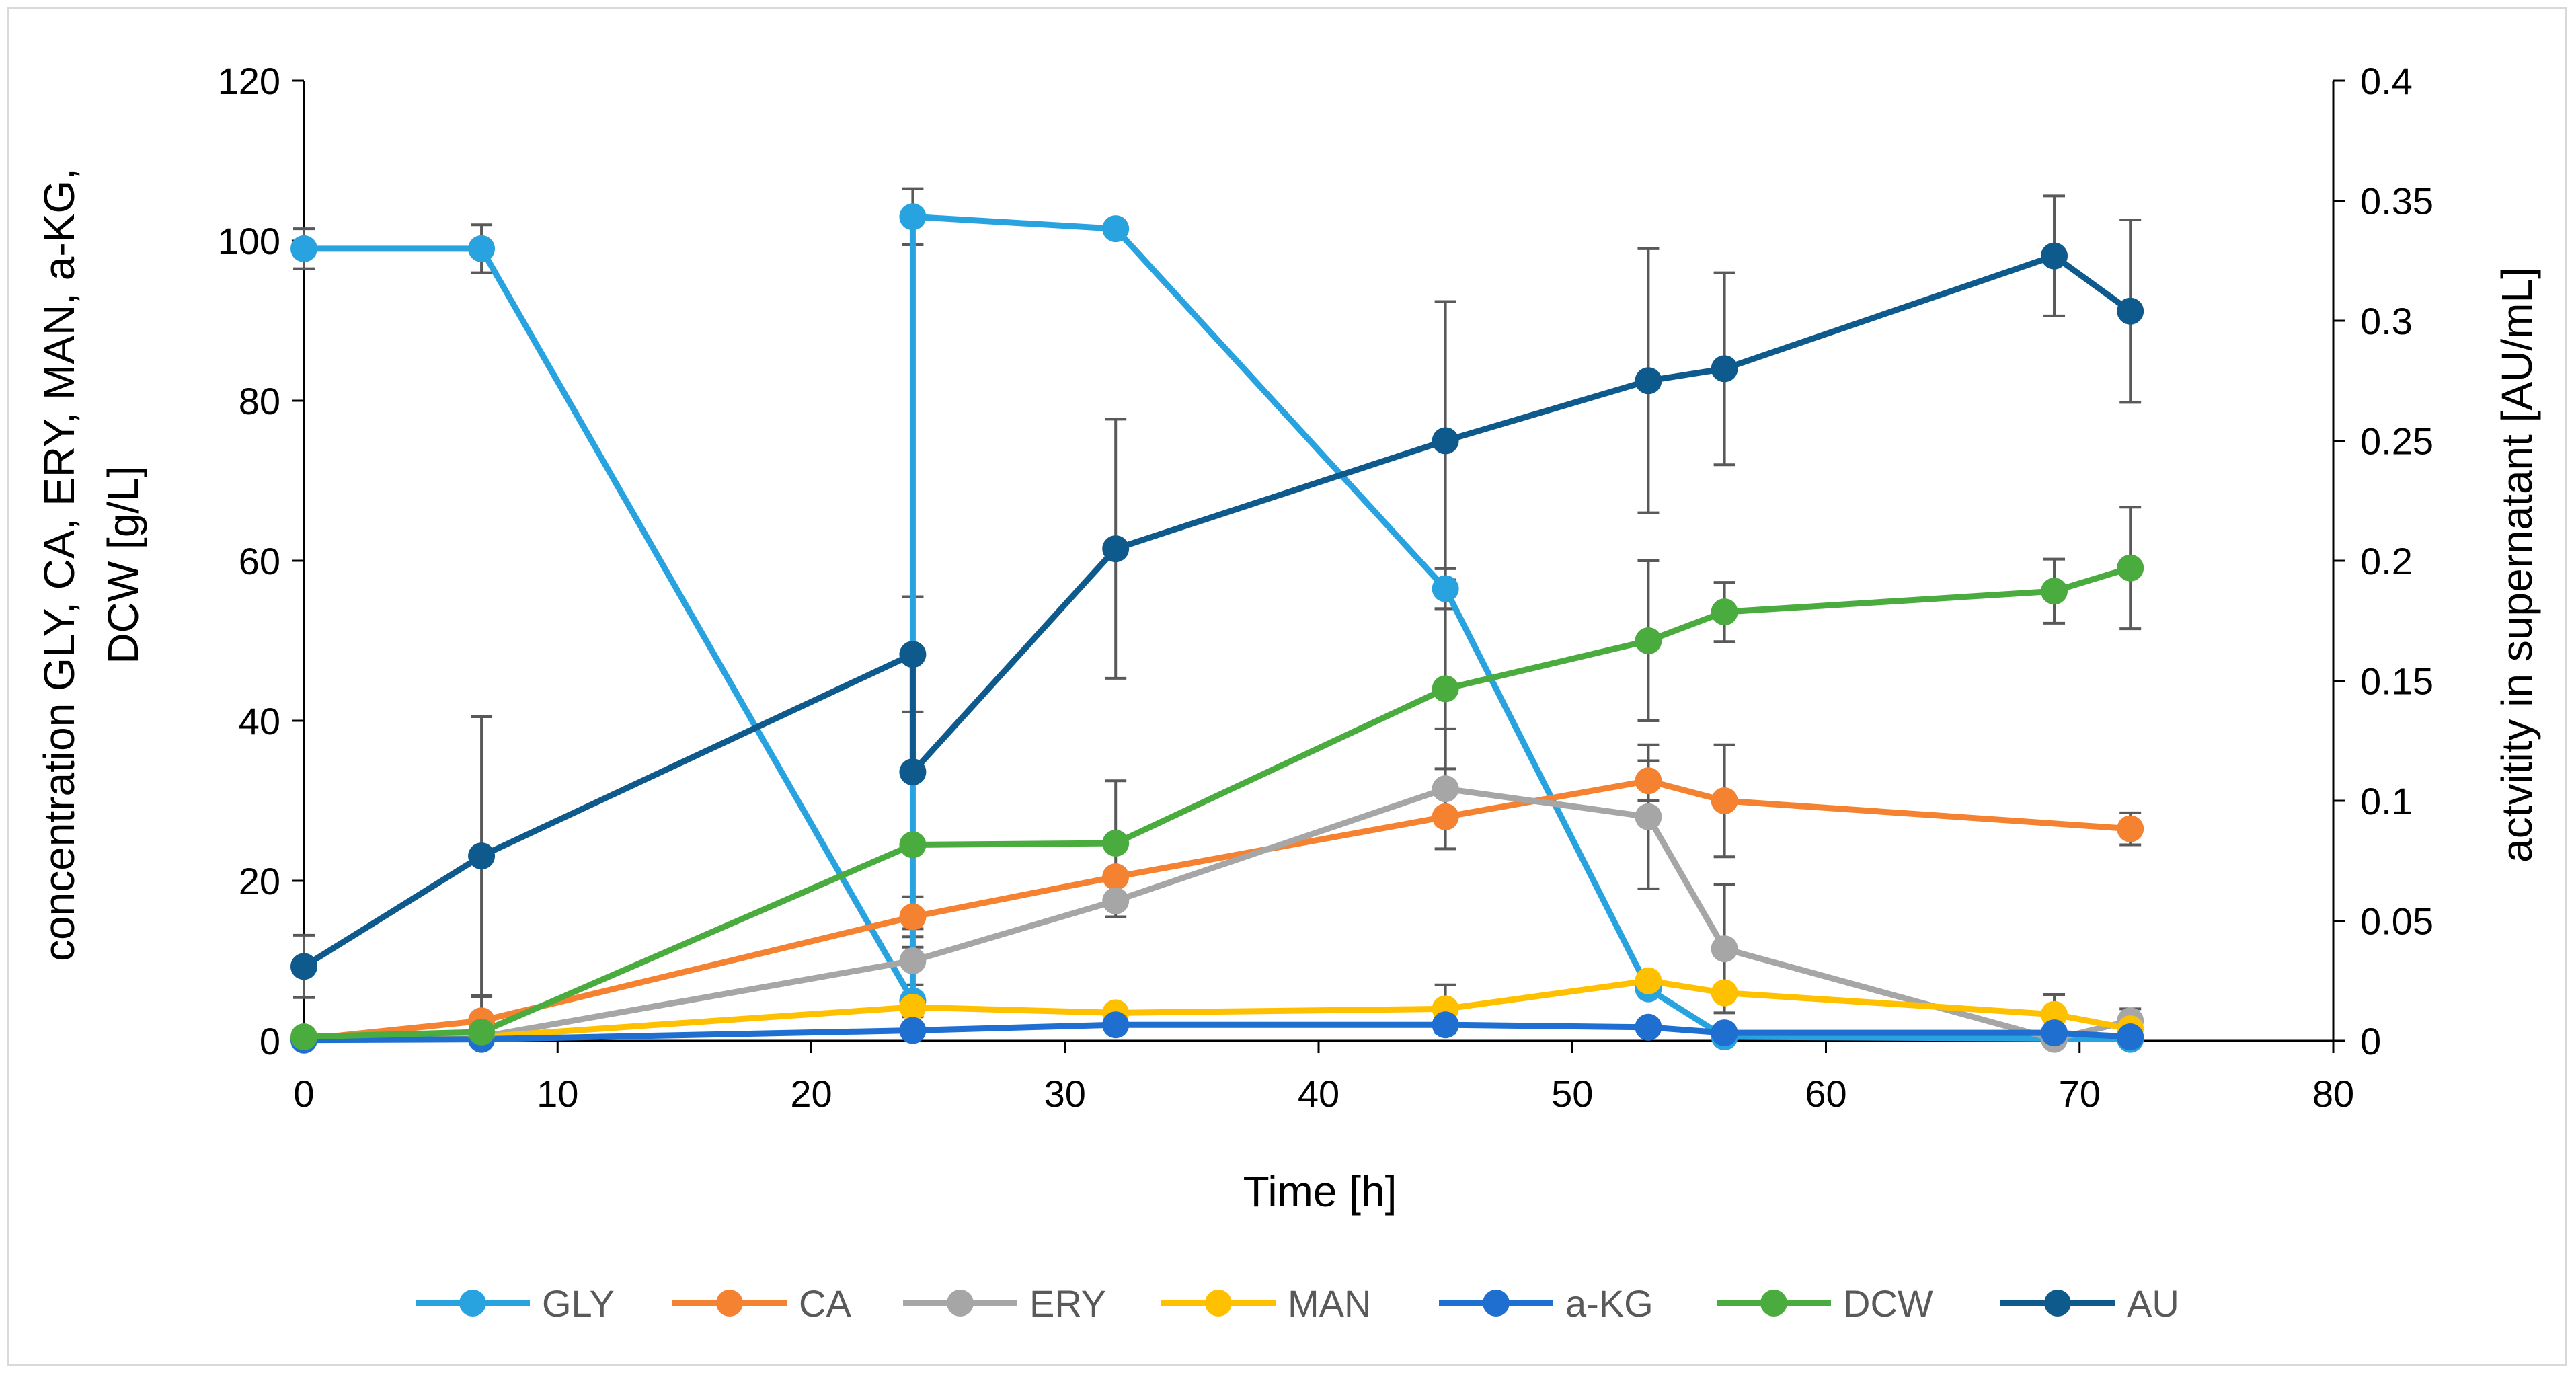  Describe the element at coordinates (1065, 1093) in the screenshot. I see `x-tick-label: 30` at that location.